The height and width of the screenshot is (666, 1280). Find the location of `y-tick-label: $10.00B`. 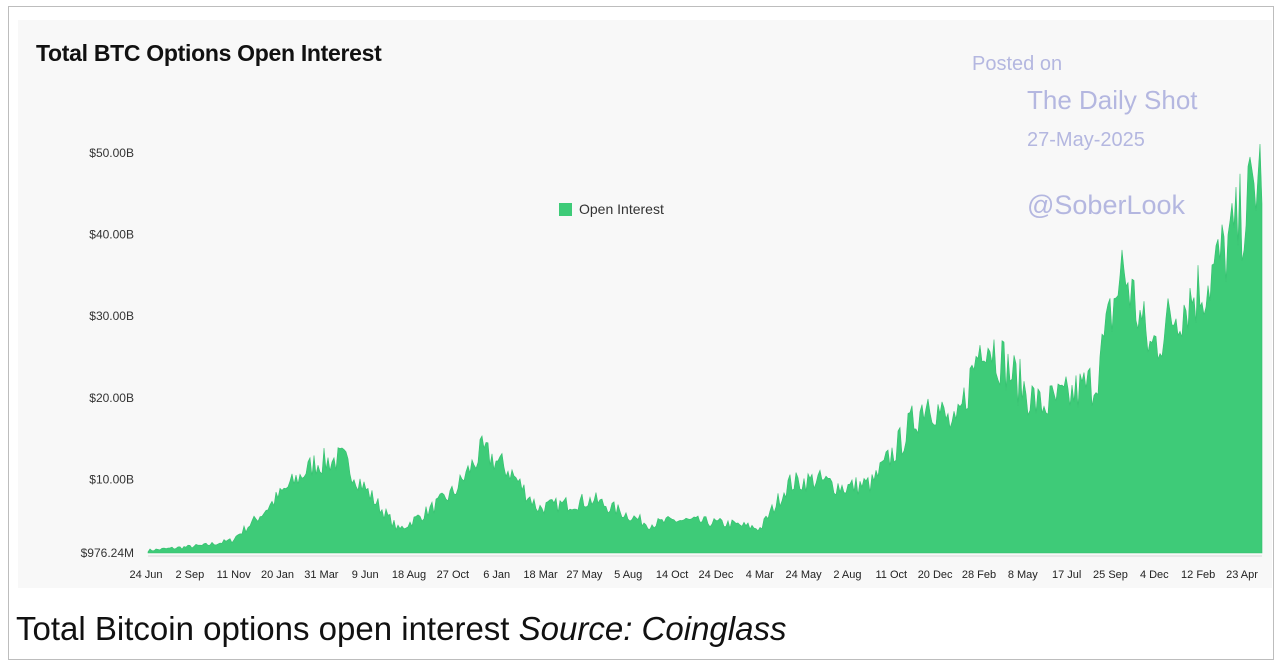

y-tick-label: $10.00B is located at coordinates (111, 479).